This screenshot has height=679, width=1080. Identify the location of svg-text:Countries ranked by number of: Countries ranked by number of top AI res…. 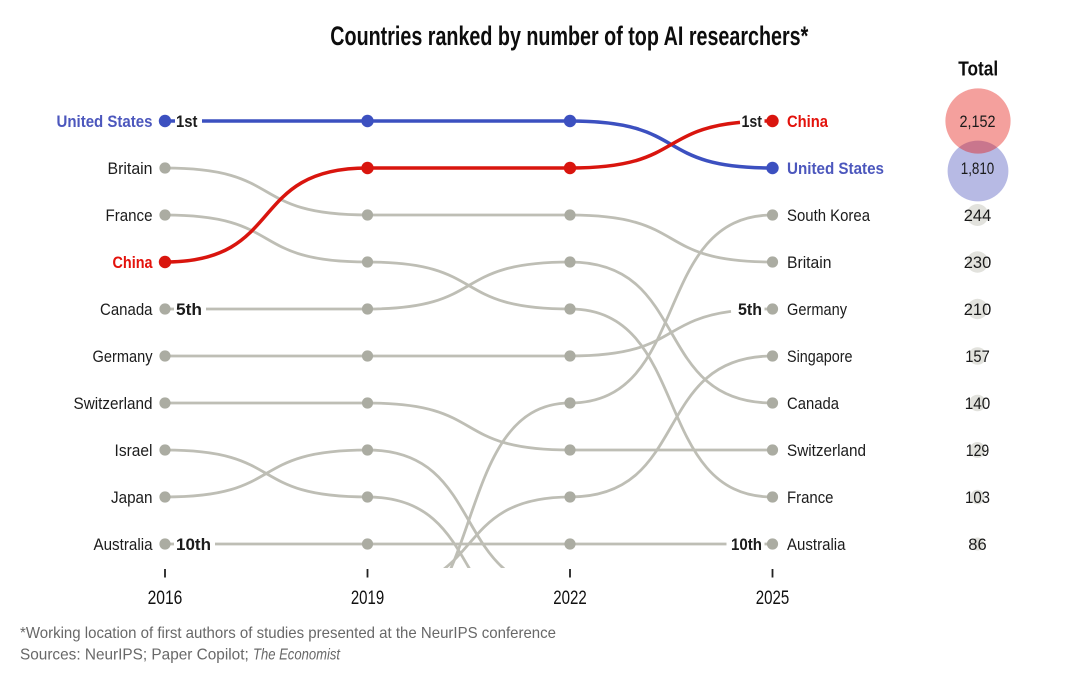
(569, 36).